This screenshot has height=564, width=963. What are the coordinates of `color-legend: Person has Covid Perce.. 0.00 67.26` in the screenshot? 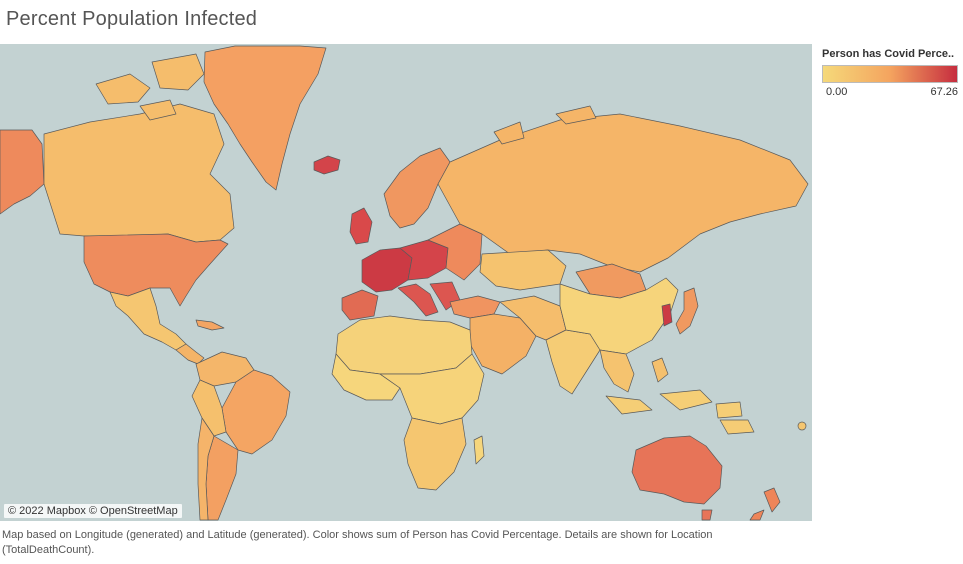 It's located at (891, 74).